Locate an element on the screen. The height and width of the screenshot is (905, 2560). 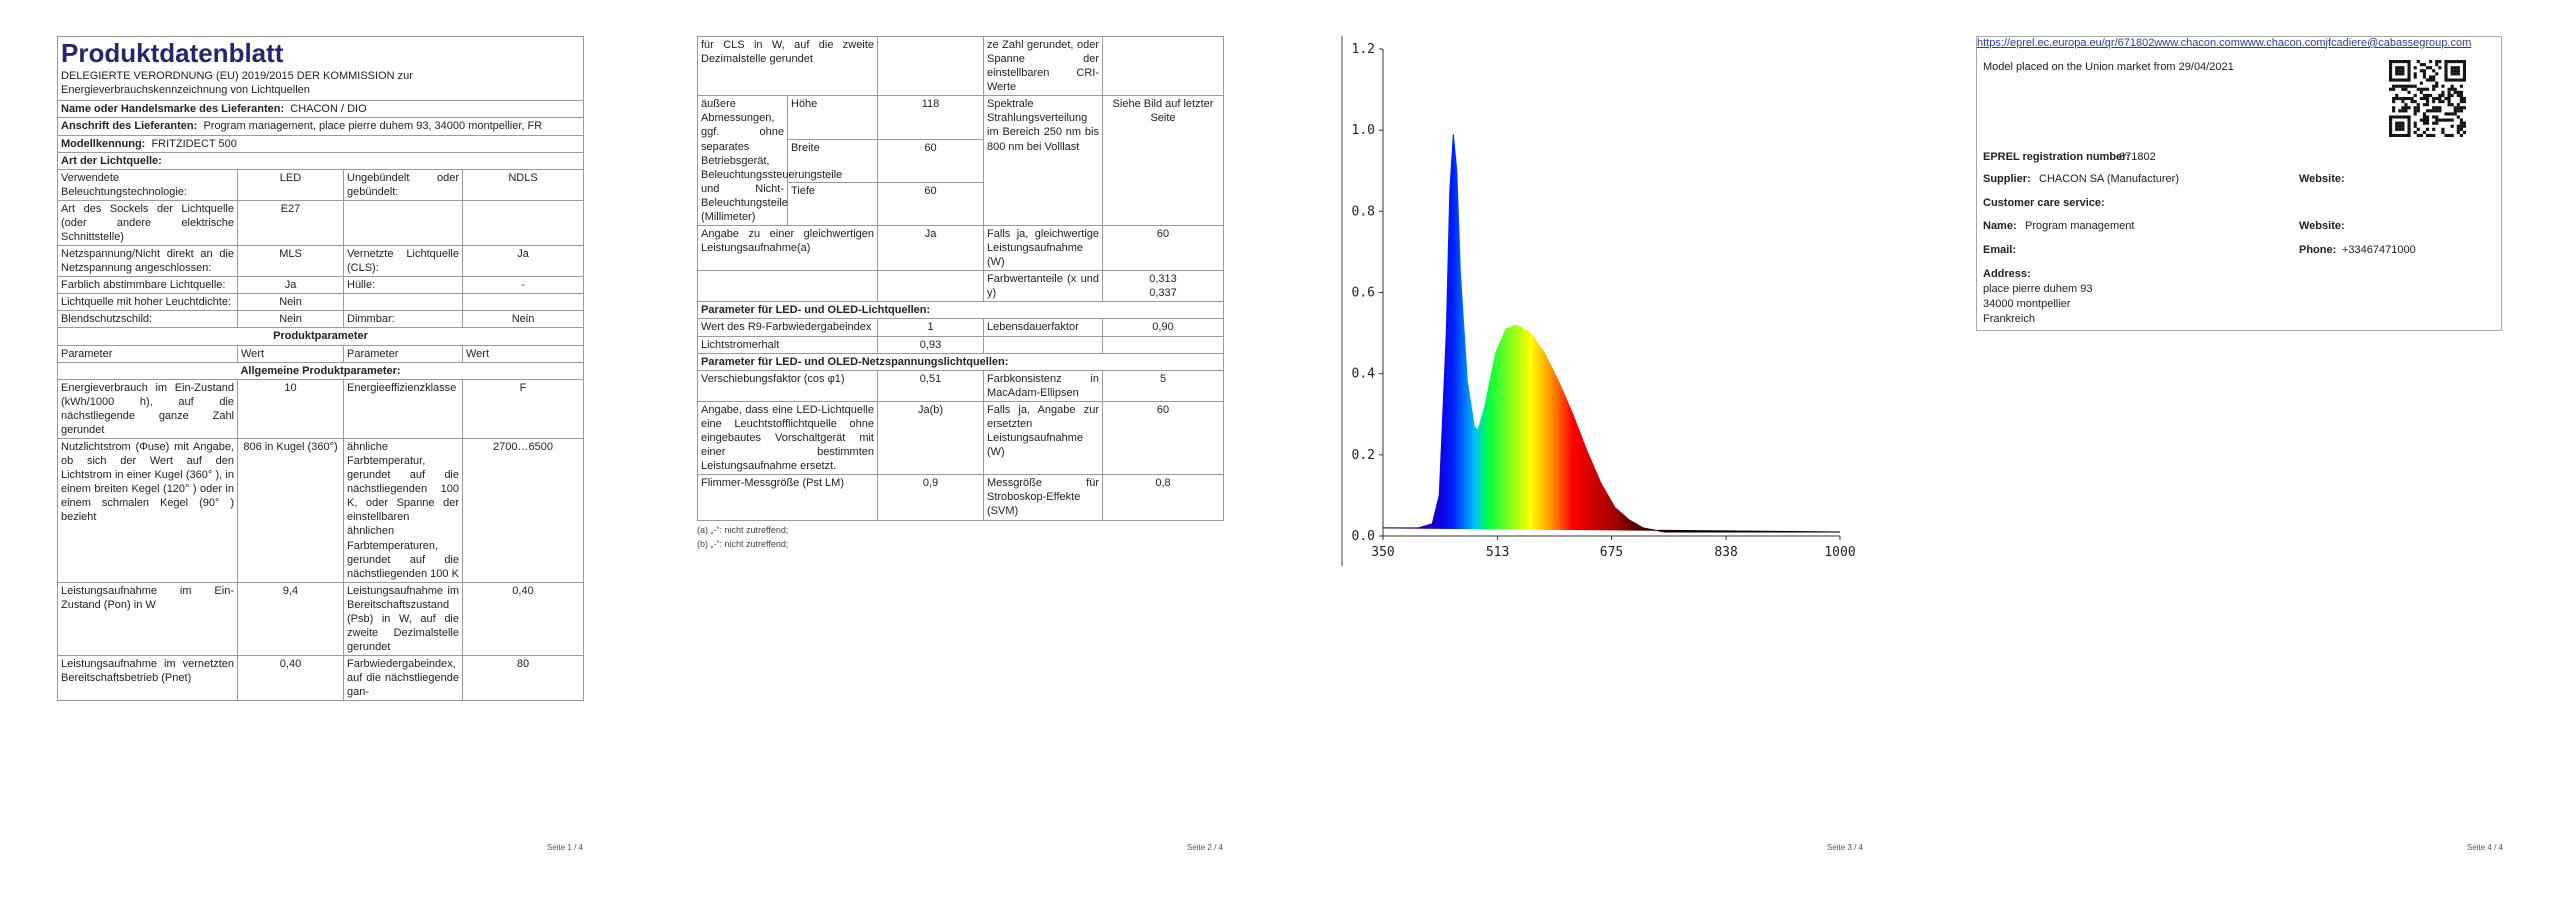
table-cell: Parameter is located at coordinates (403, 353).